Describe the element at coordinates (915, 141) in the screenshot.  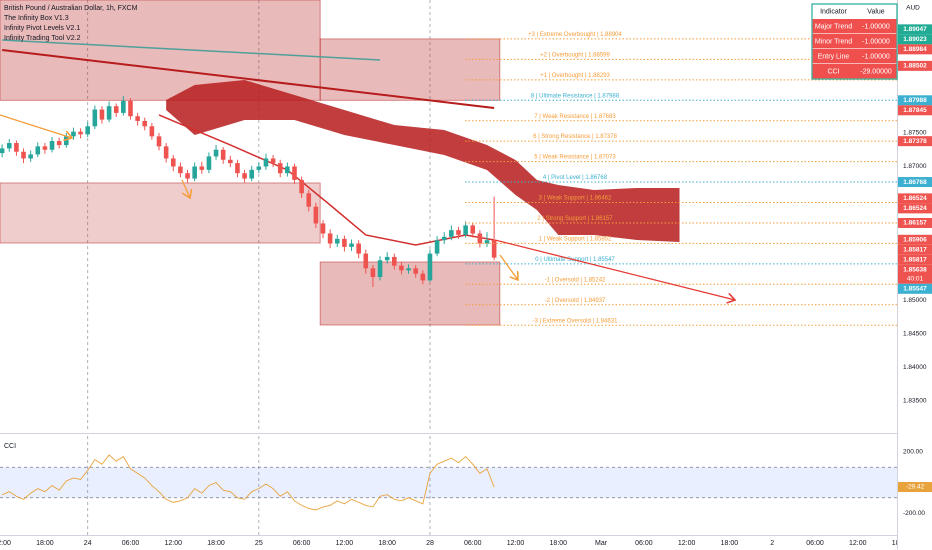
I see `price-label: 1.87378` at that location.